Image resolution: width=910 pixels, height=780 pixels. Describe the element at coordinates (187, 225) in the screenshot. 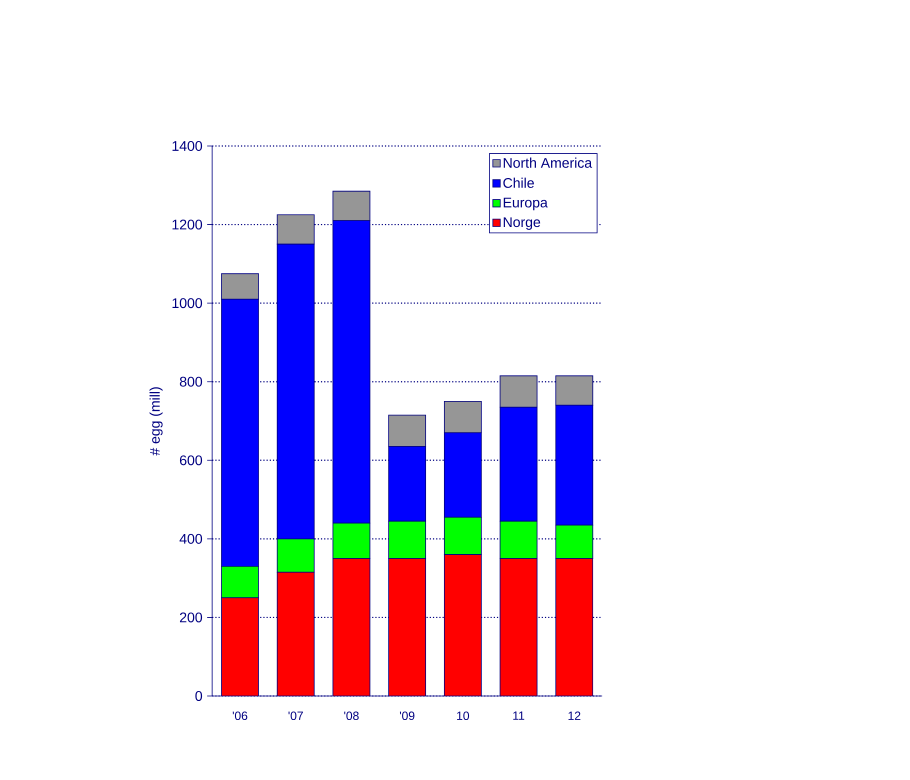

I see `y-tick-label: 1200` at that location.